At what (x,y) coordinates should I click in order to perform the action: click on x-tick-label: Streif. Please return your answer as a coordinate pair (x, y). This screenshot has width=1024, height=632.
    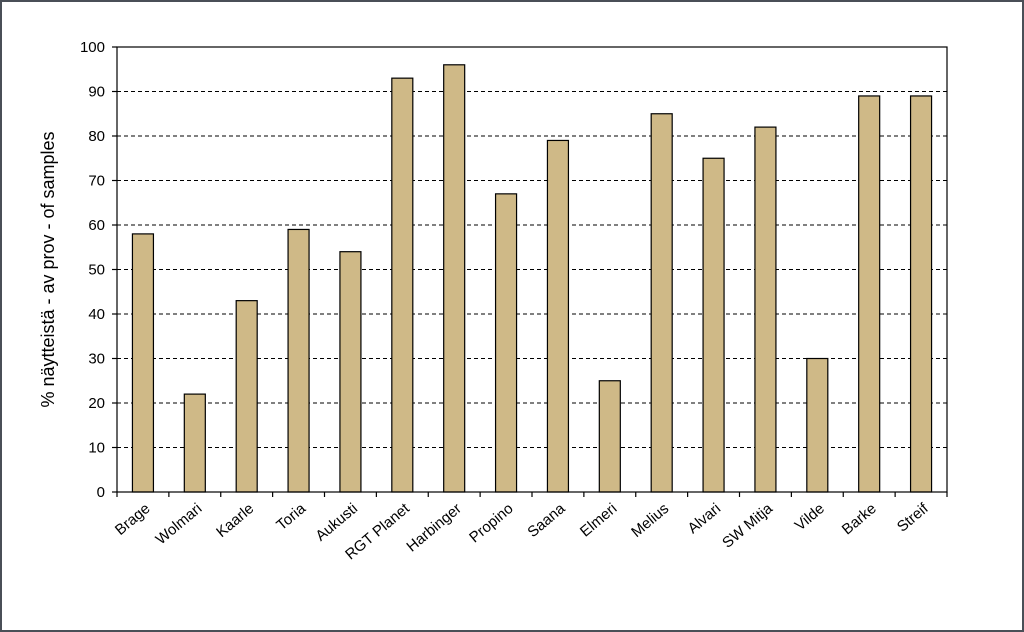
    Looking at the image, I should click on (913, 518).